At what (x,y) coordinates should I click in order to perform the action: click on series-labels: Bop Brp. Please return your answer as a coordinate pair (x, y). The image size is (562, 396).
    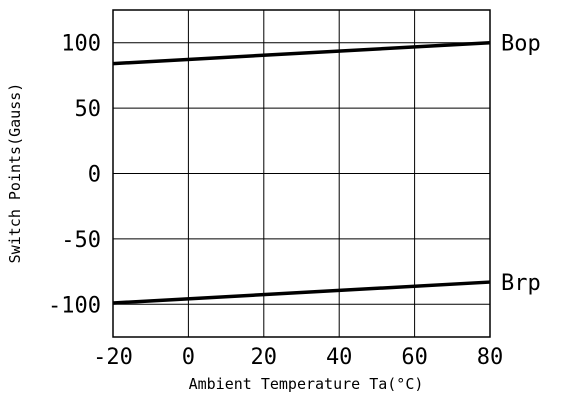
    Looking at the image, I should click on (521, 164).